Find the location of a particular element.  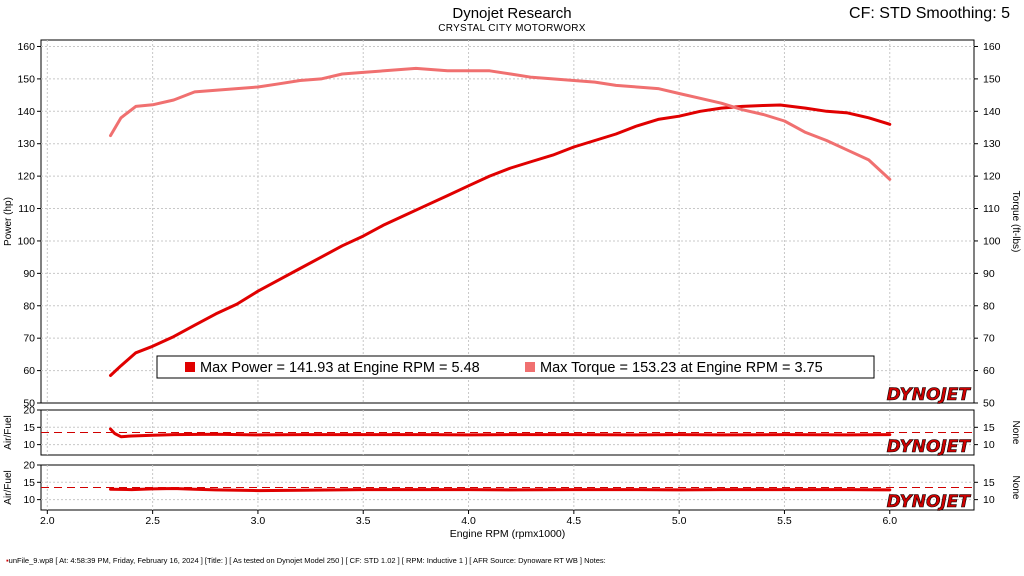

xtick-label-6: 5.0 is located at coordinates (679, 521).